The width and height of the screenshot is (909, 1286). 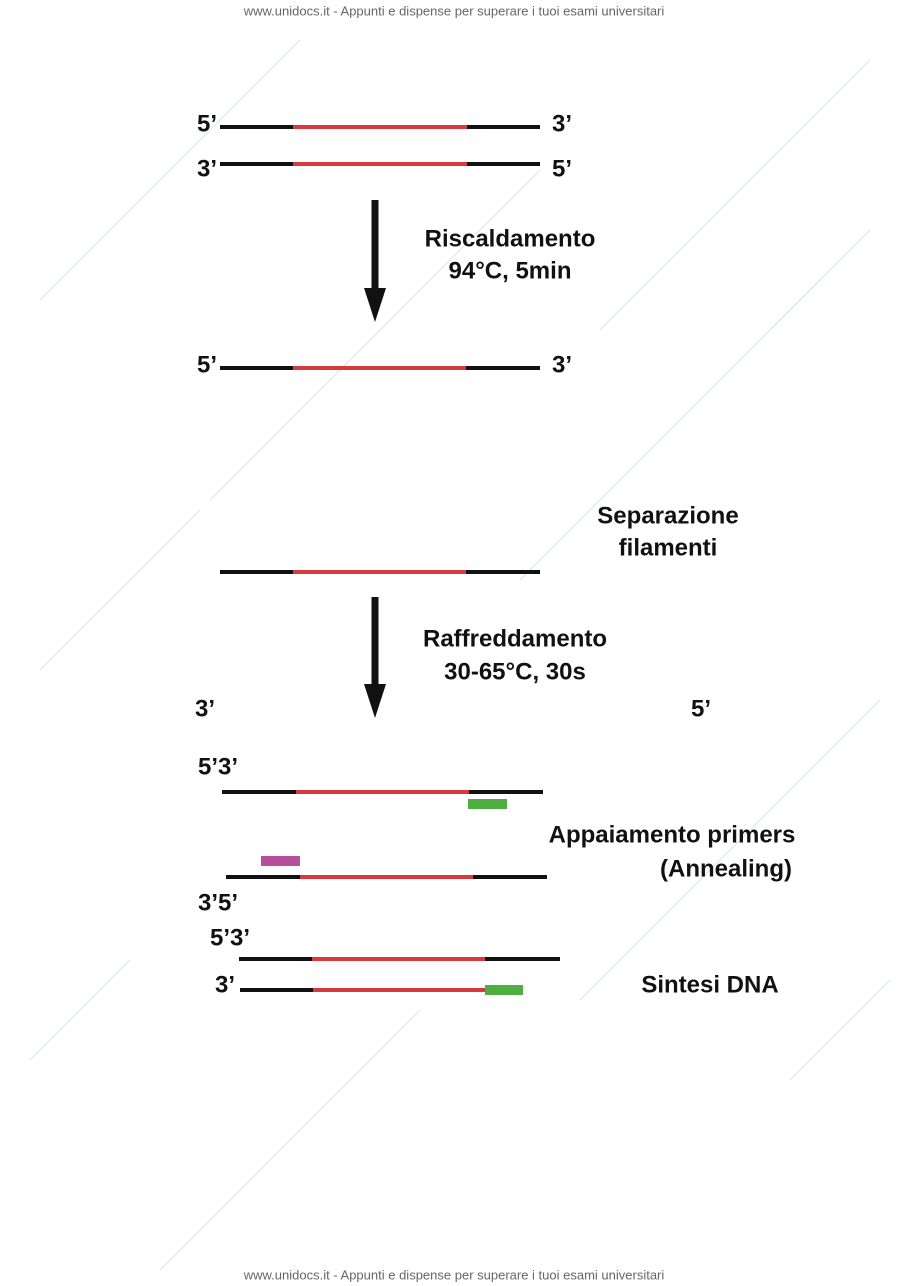 What do you see at coordinates (726, 868) in the screenshot?
I see `label: (Annealing)` at bounding box center [726, 868].